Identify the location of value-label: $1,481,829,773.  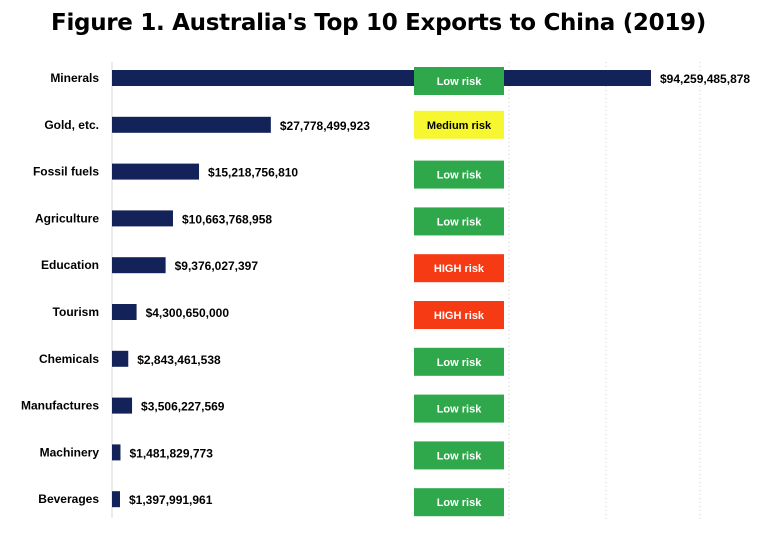
(171, 453).